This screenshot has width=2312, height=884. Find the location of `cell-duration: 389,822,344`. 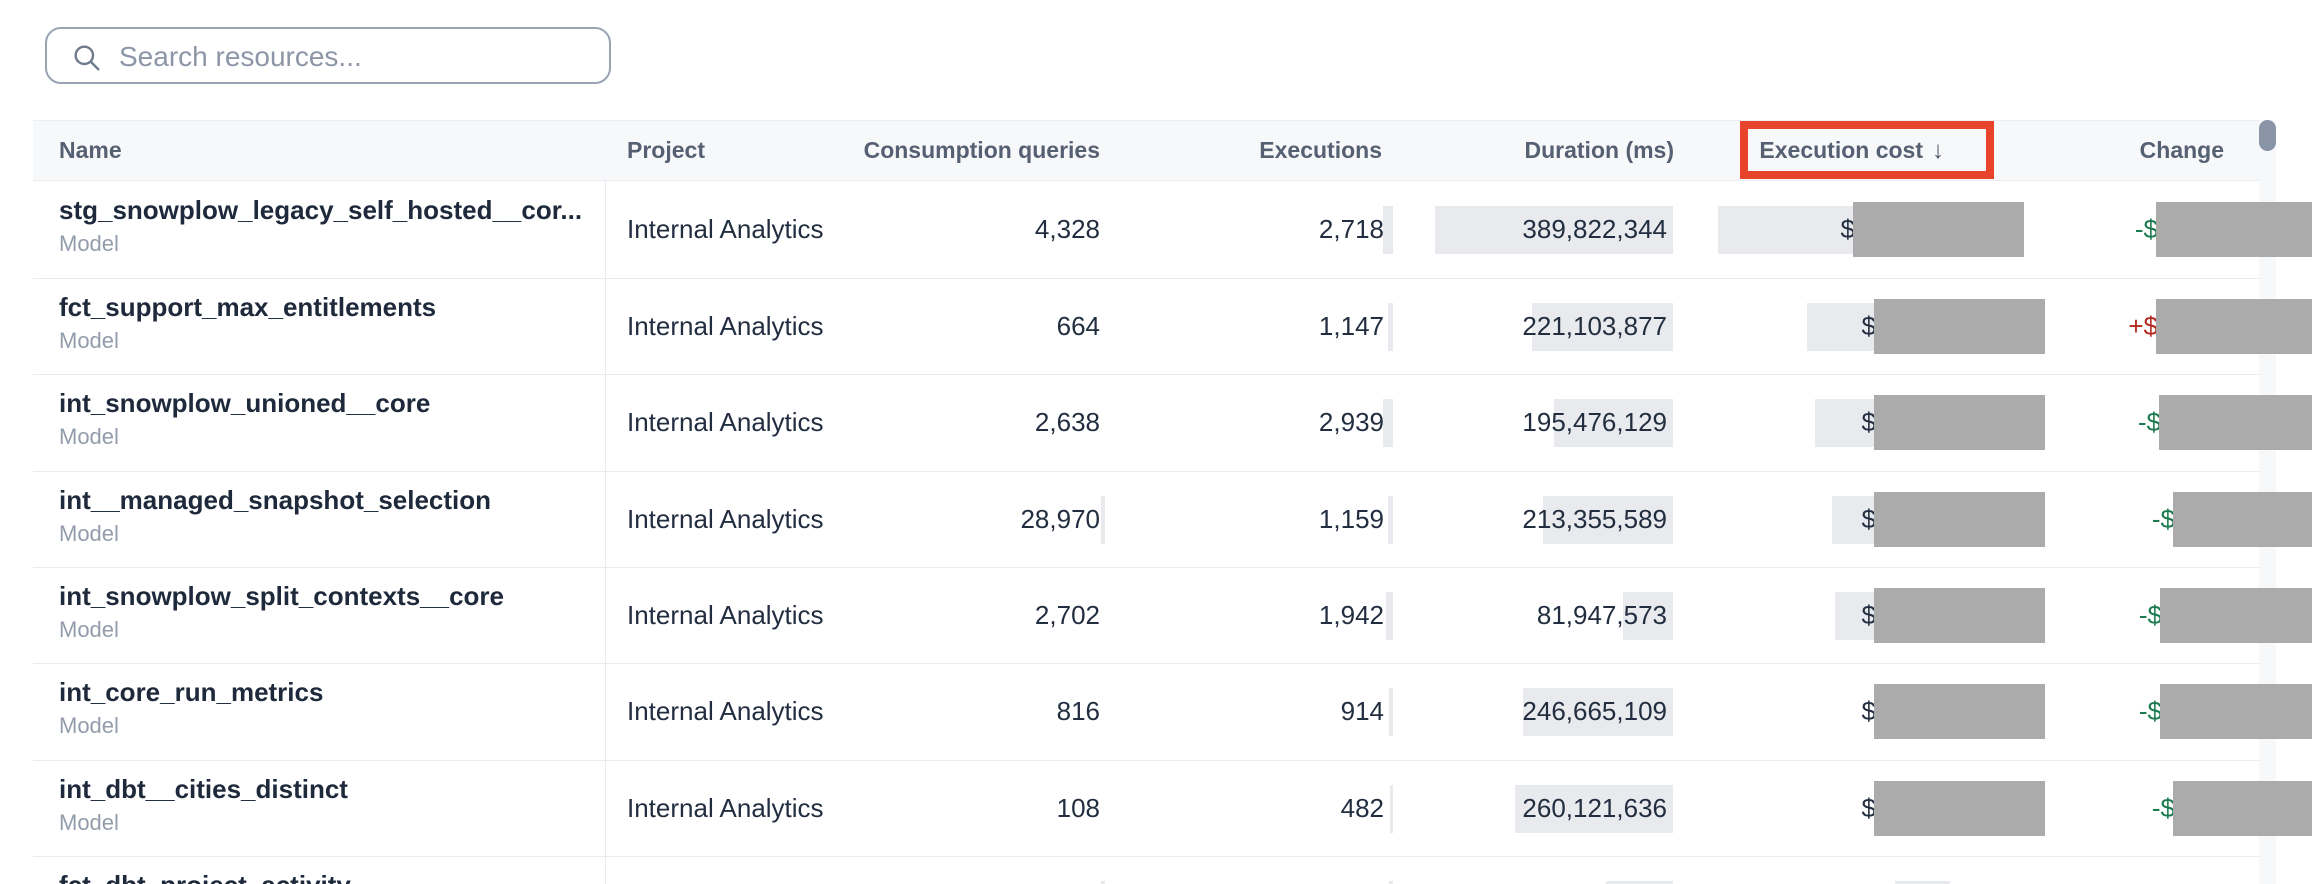

cell-duration: 389,822,344 is located at coordinates (1594, 229).